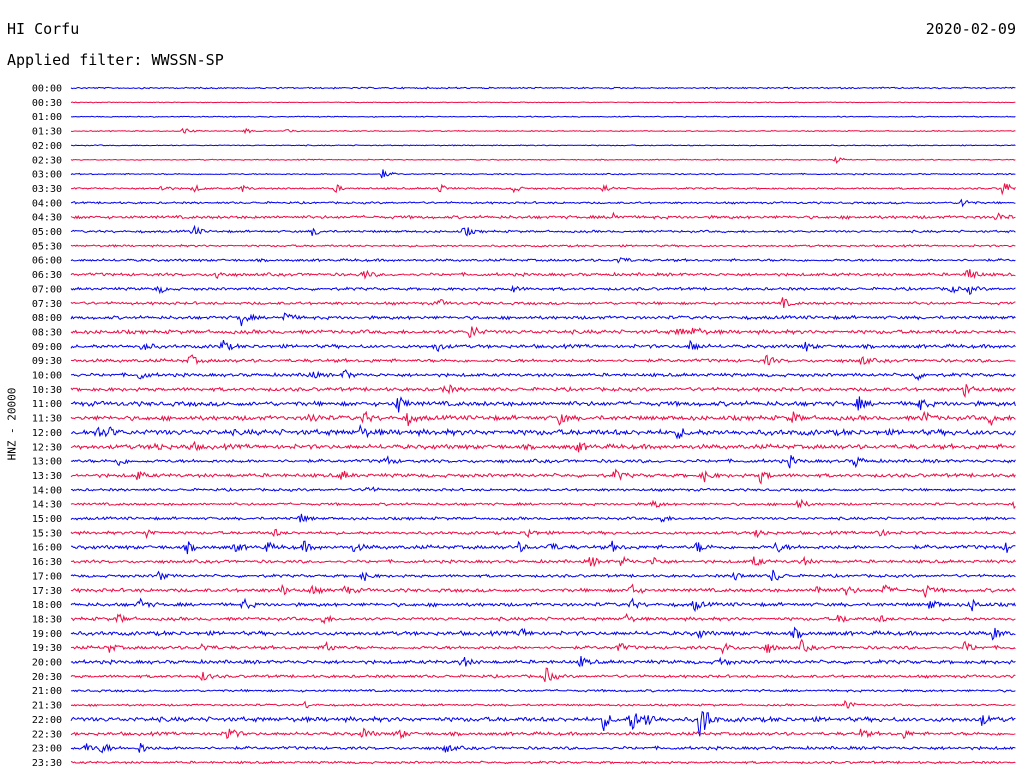 The width and height of the screenshot is (1024, 780). What do you see at coordinates (47, 103) in the screenshot?
I see `row-time-label: 00:30` at bounding box center [47, 103].